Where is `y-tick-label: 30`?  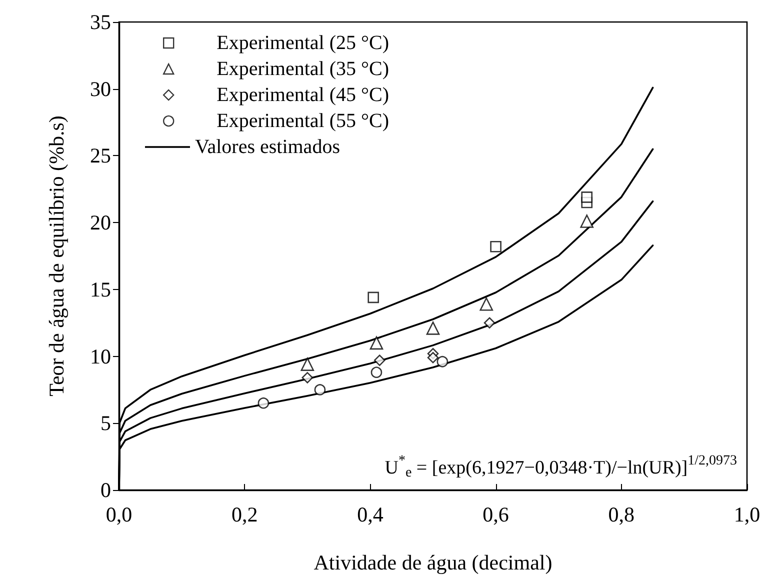
y-tick-label: 30 is located at coordinates (100, 88).